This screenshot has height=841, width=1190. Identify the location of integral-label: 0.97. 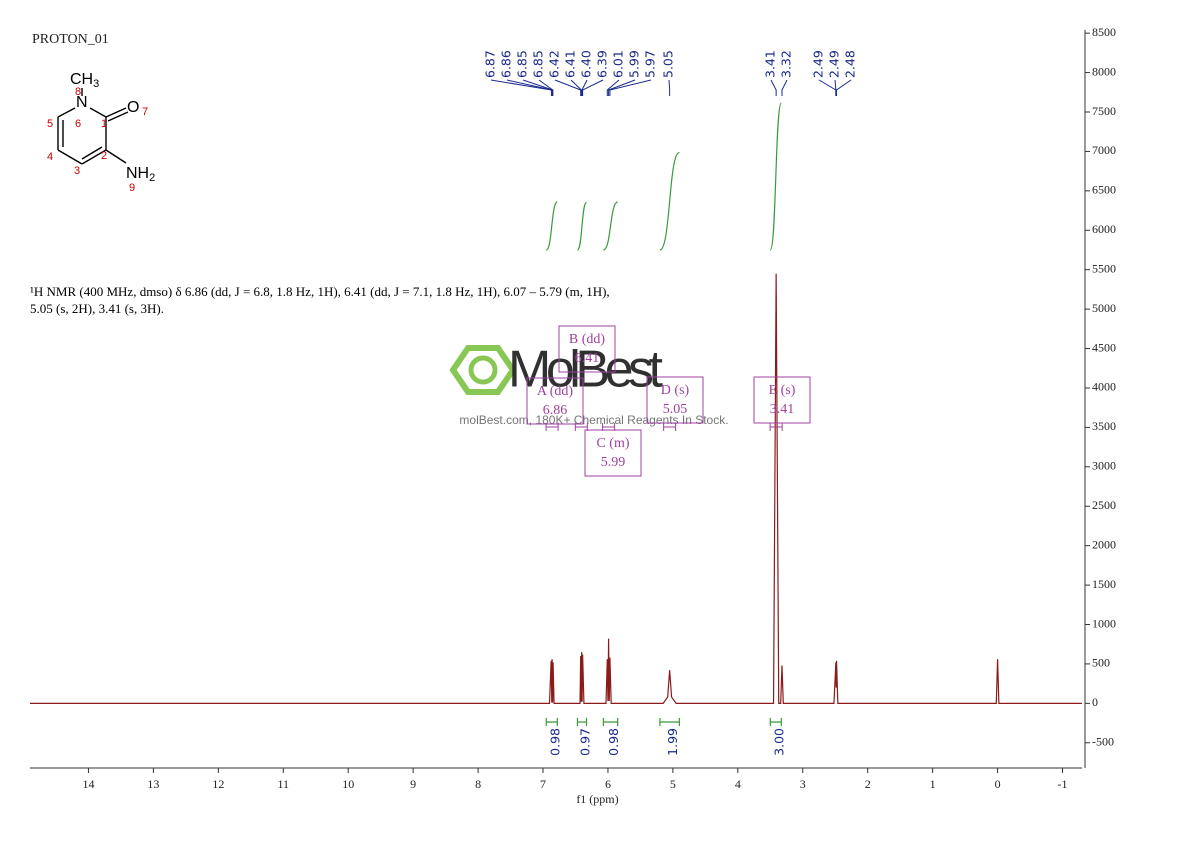
(584, 742).